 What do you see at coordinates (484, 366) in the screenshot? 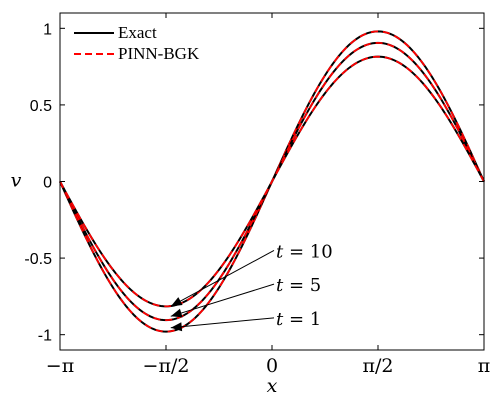
I see `x-tick-label-4: π` at bounding box center [484, 366].